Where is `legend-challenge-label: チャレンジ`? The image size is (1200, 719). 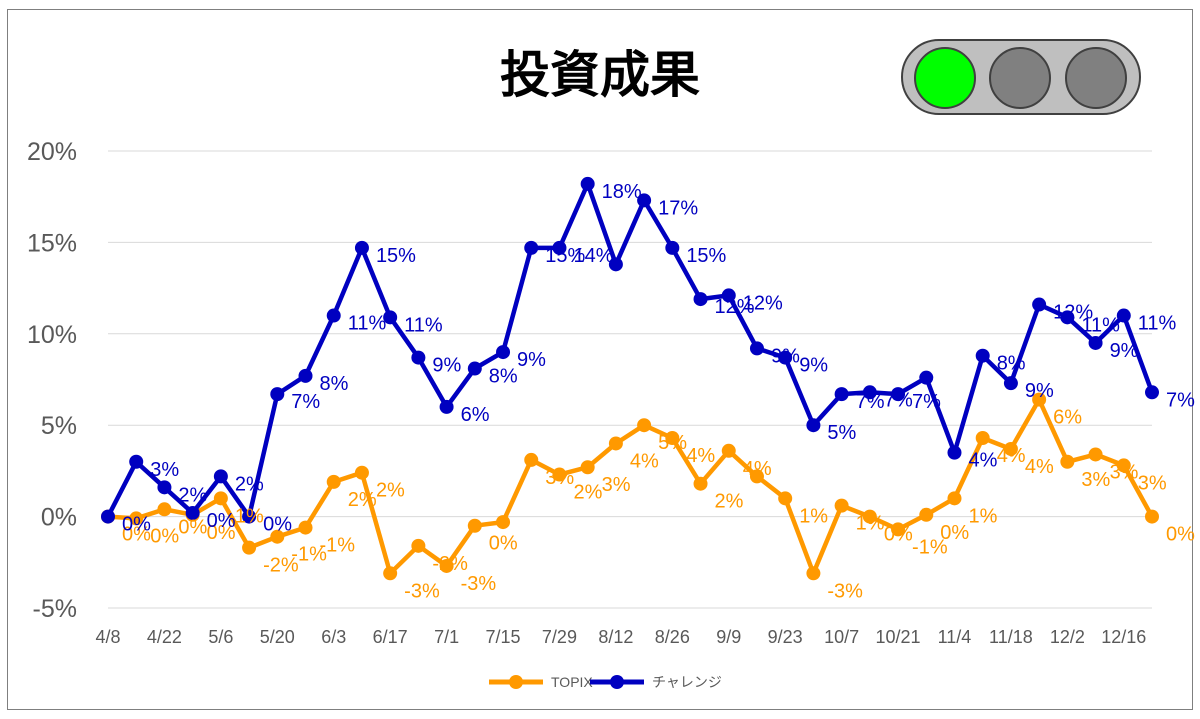
legend-challenge-label: チャレンジ is located at coordinates (687, 682).